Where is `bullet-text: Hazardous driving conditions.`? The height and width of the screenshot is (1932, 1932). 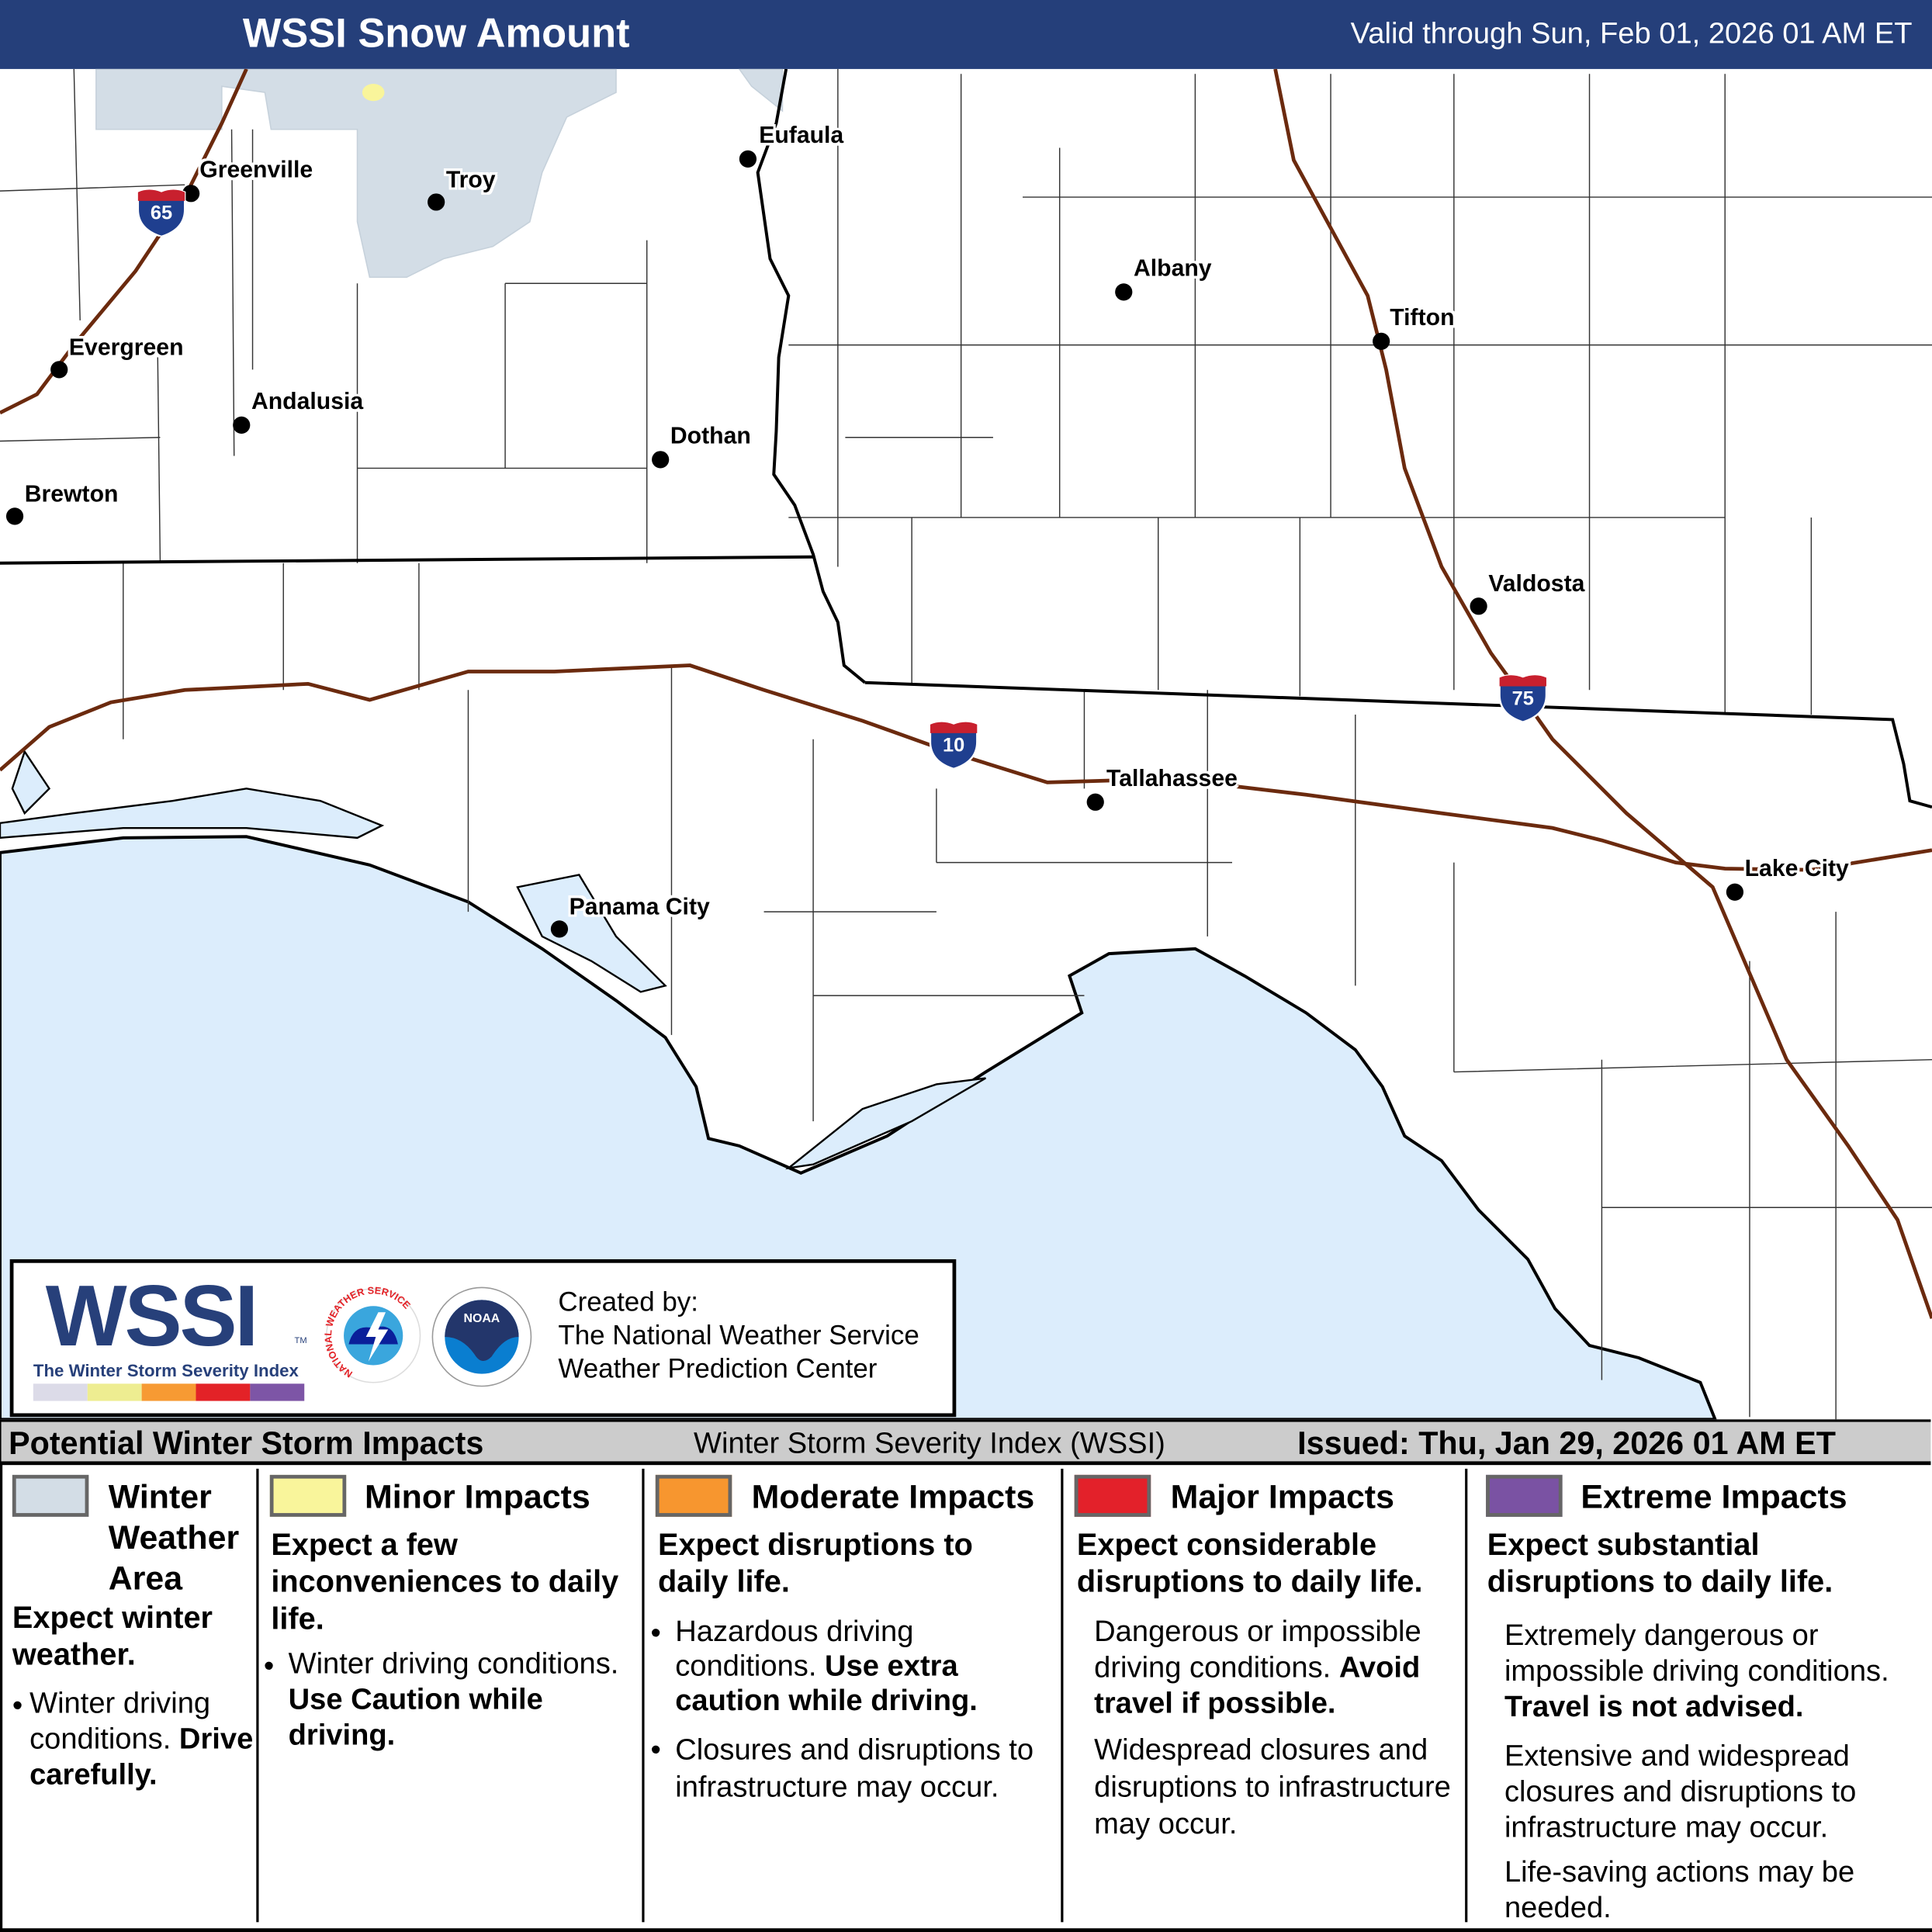
bullet-text: Hazardous driving conditions. is located at coordinates (794, 1649).